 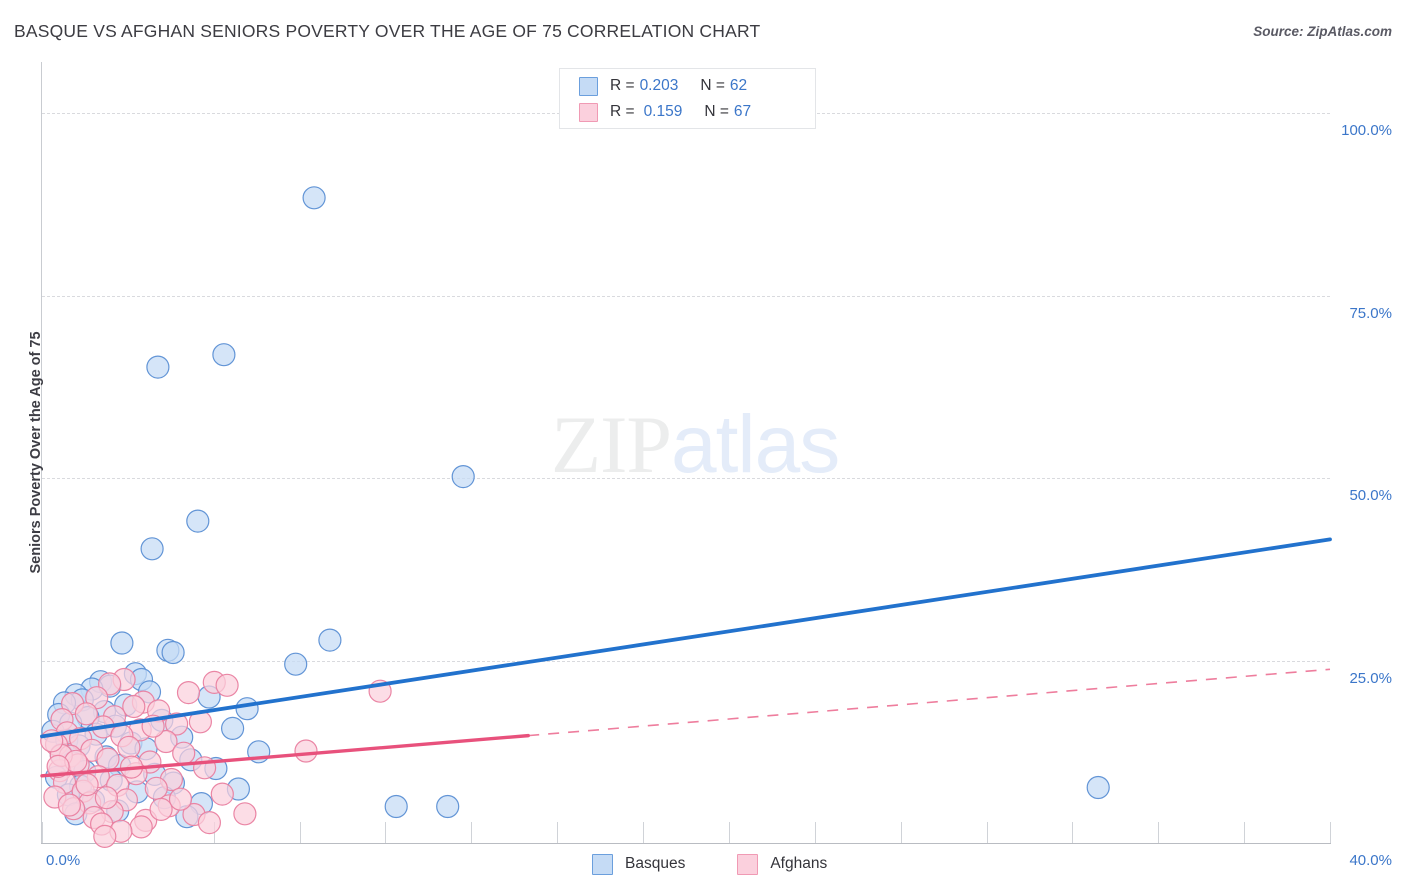 I want to click on trendline-afghans-solid, so click(x=285, y=755).